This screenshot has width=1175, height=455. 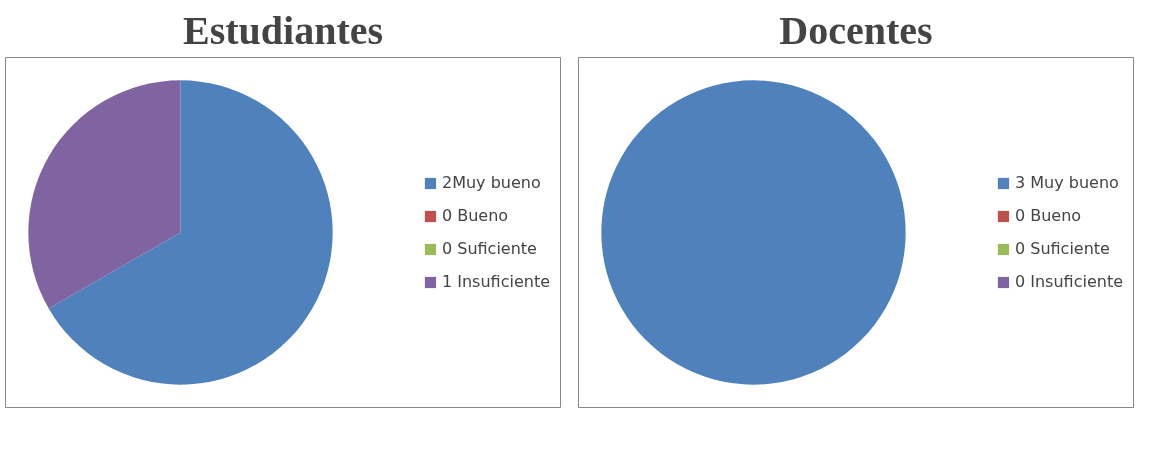 What do you see at coordinates (495, 281) in the screenshot?
I see `legend-label: 1 Insuficiente` at bounding box center [495, 281].